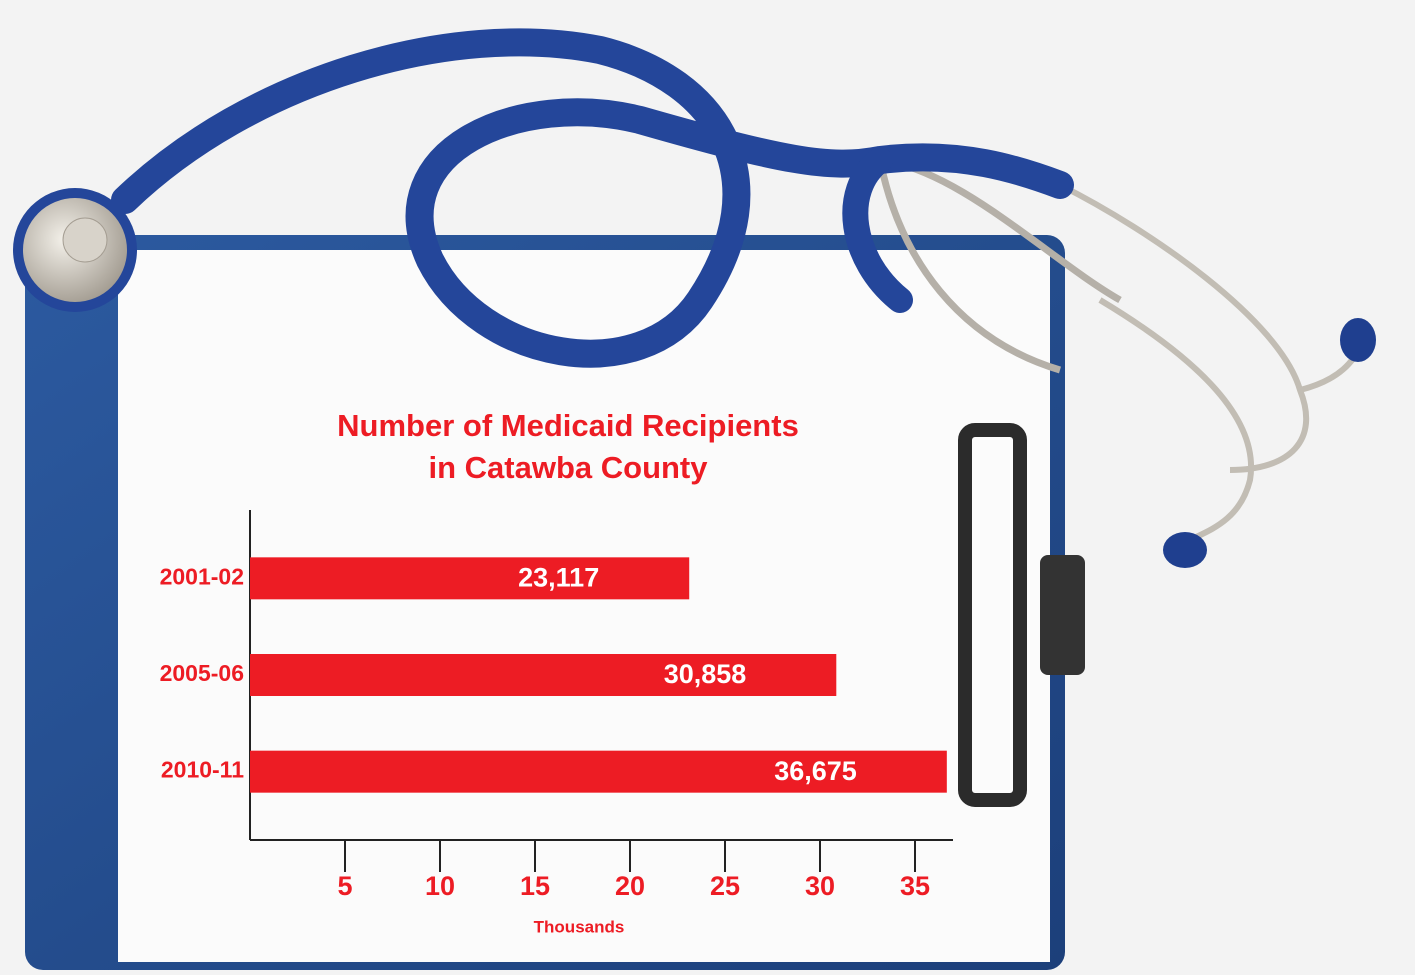  What do you see at coordinates (535, 886) in the screenshot?
I see `x-tick-label: 15` at bounding box center [535, 886].